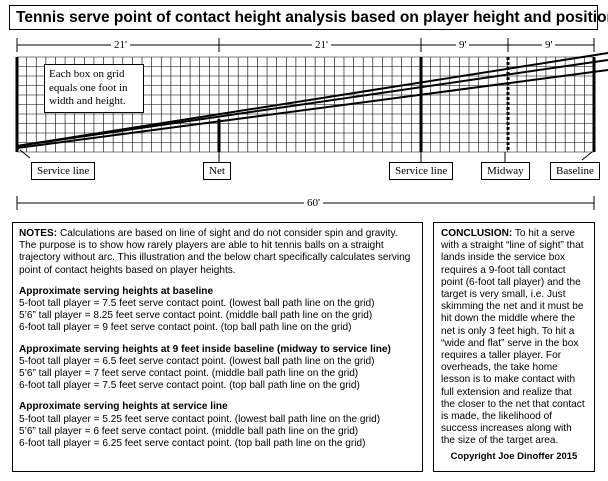 This screenshot has width=608, height=481. I want to click on label-midway: Midway, so click(505, 171).